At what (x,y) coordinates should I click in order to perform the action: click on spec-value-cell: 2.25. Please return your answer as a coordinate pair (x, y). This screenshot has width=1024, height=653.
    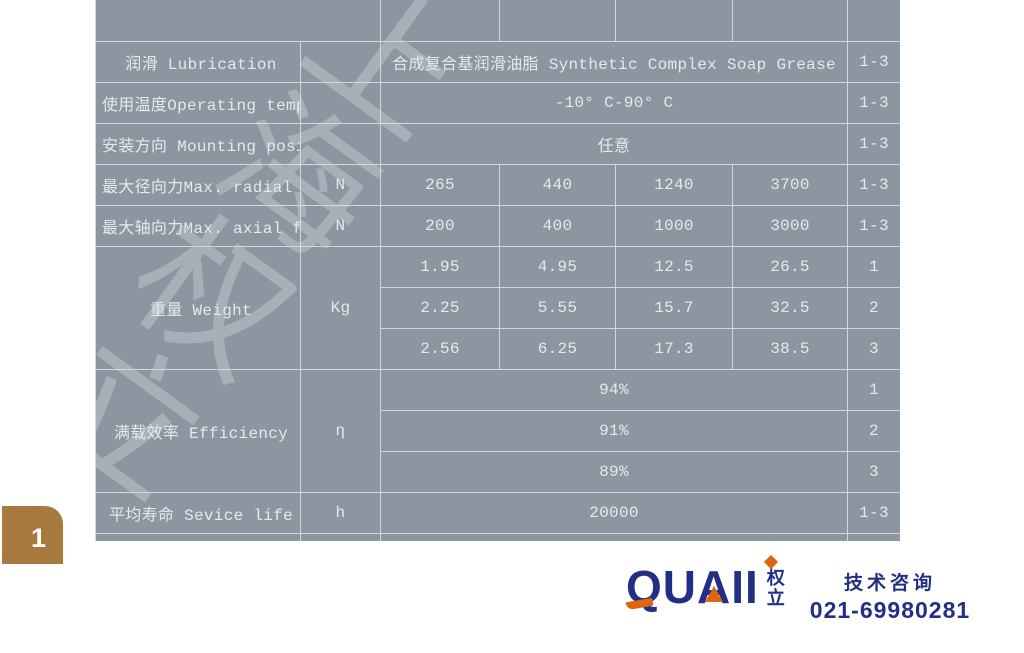
    Looking at the image, I should click on (440, 307).